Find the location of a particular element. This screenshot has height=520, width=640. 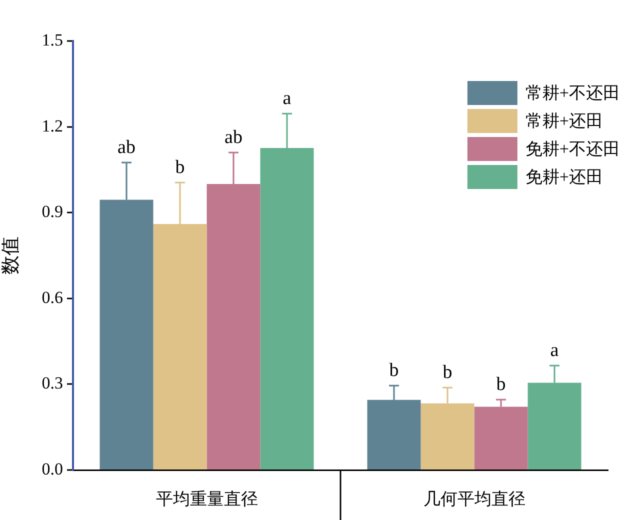

x-tick-label: 平均重量直径 is located at coordinates (207, 499).